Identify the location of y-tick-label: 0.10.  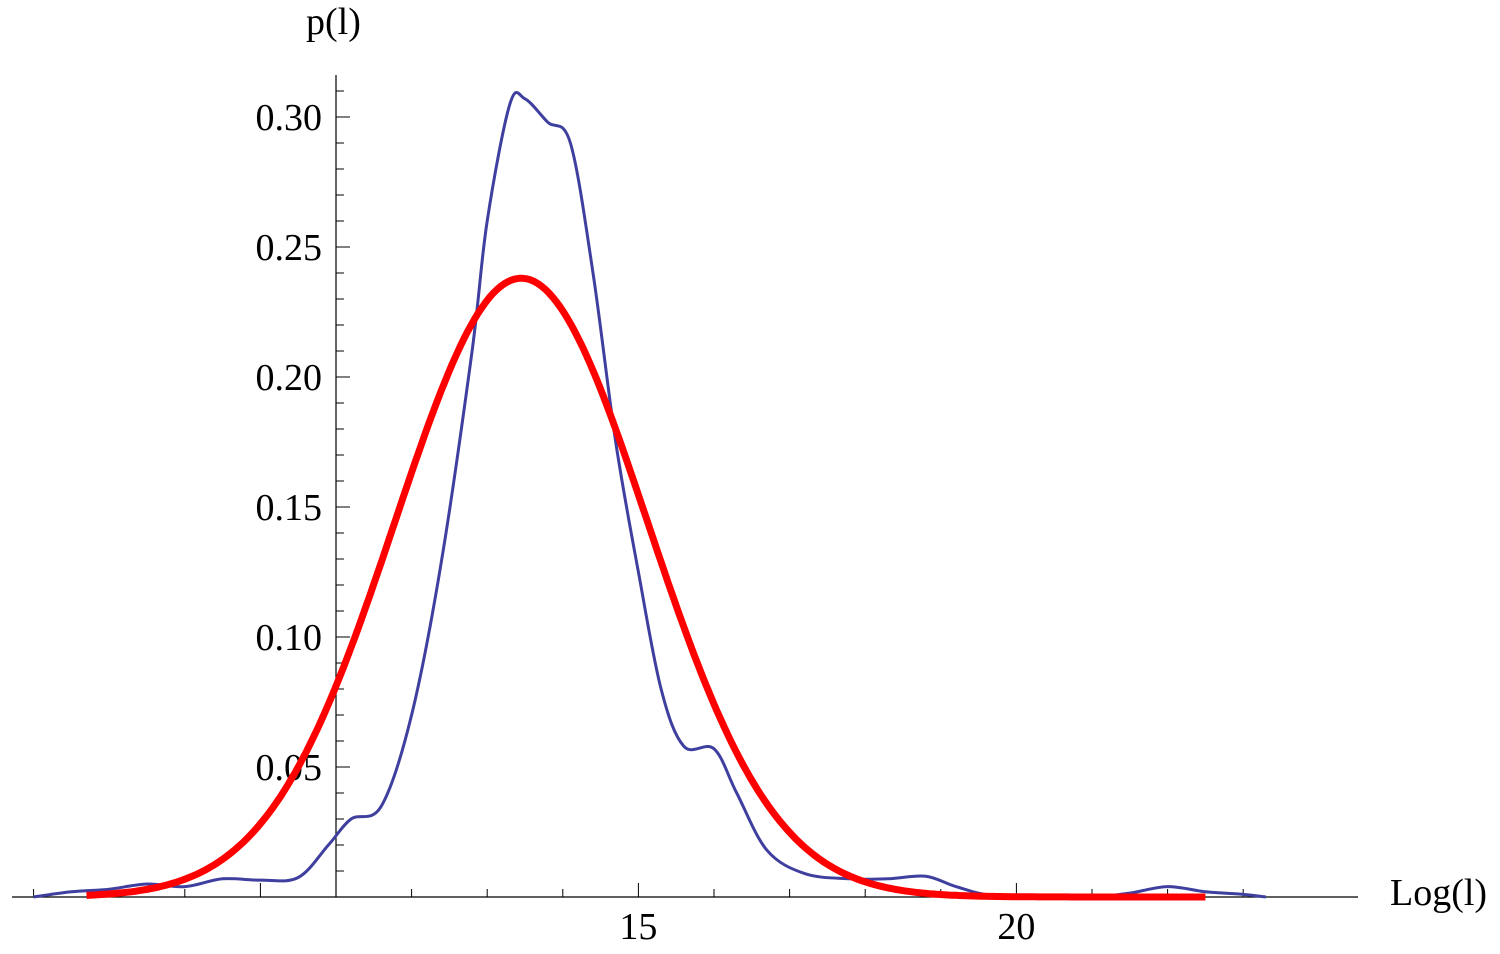
(289, 638).